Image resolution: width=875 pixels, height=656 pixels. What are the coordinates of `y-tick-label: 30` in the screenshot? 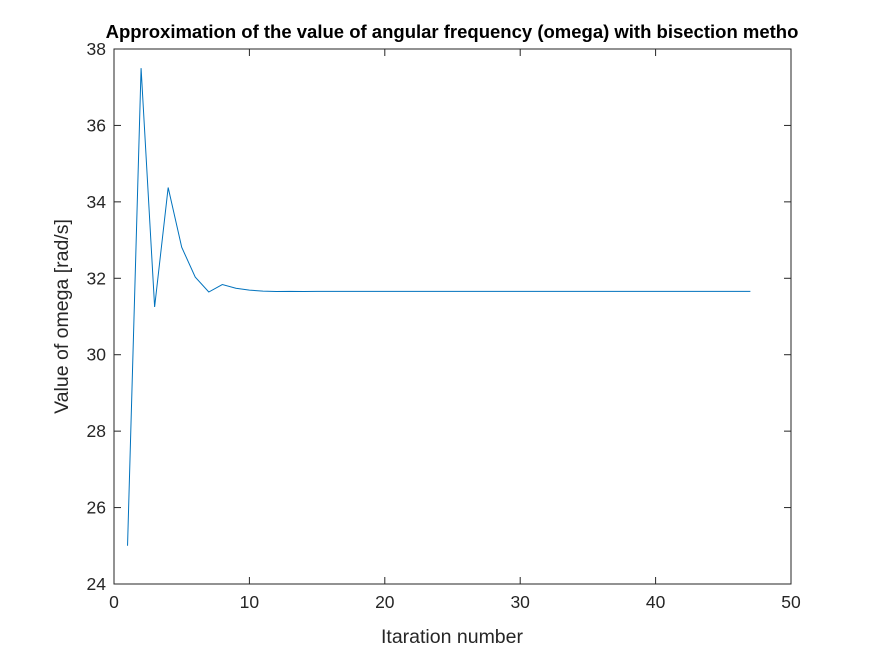 It's located at (97, 355).